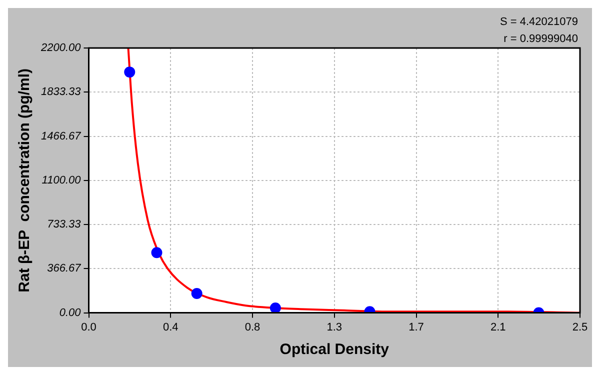 The image size is (600, 375). I want to click on x-tick-label: 1.7, so click(416, 327).